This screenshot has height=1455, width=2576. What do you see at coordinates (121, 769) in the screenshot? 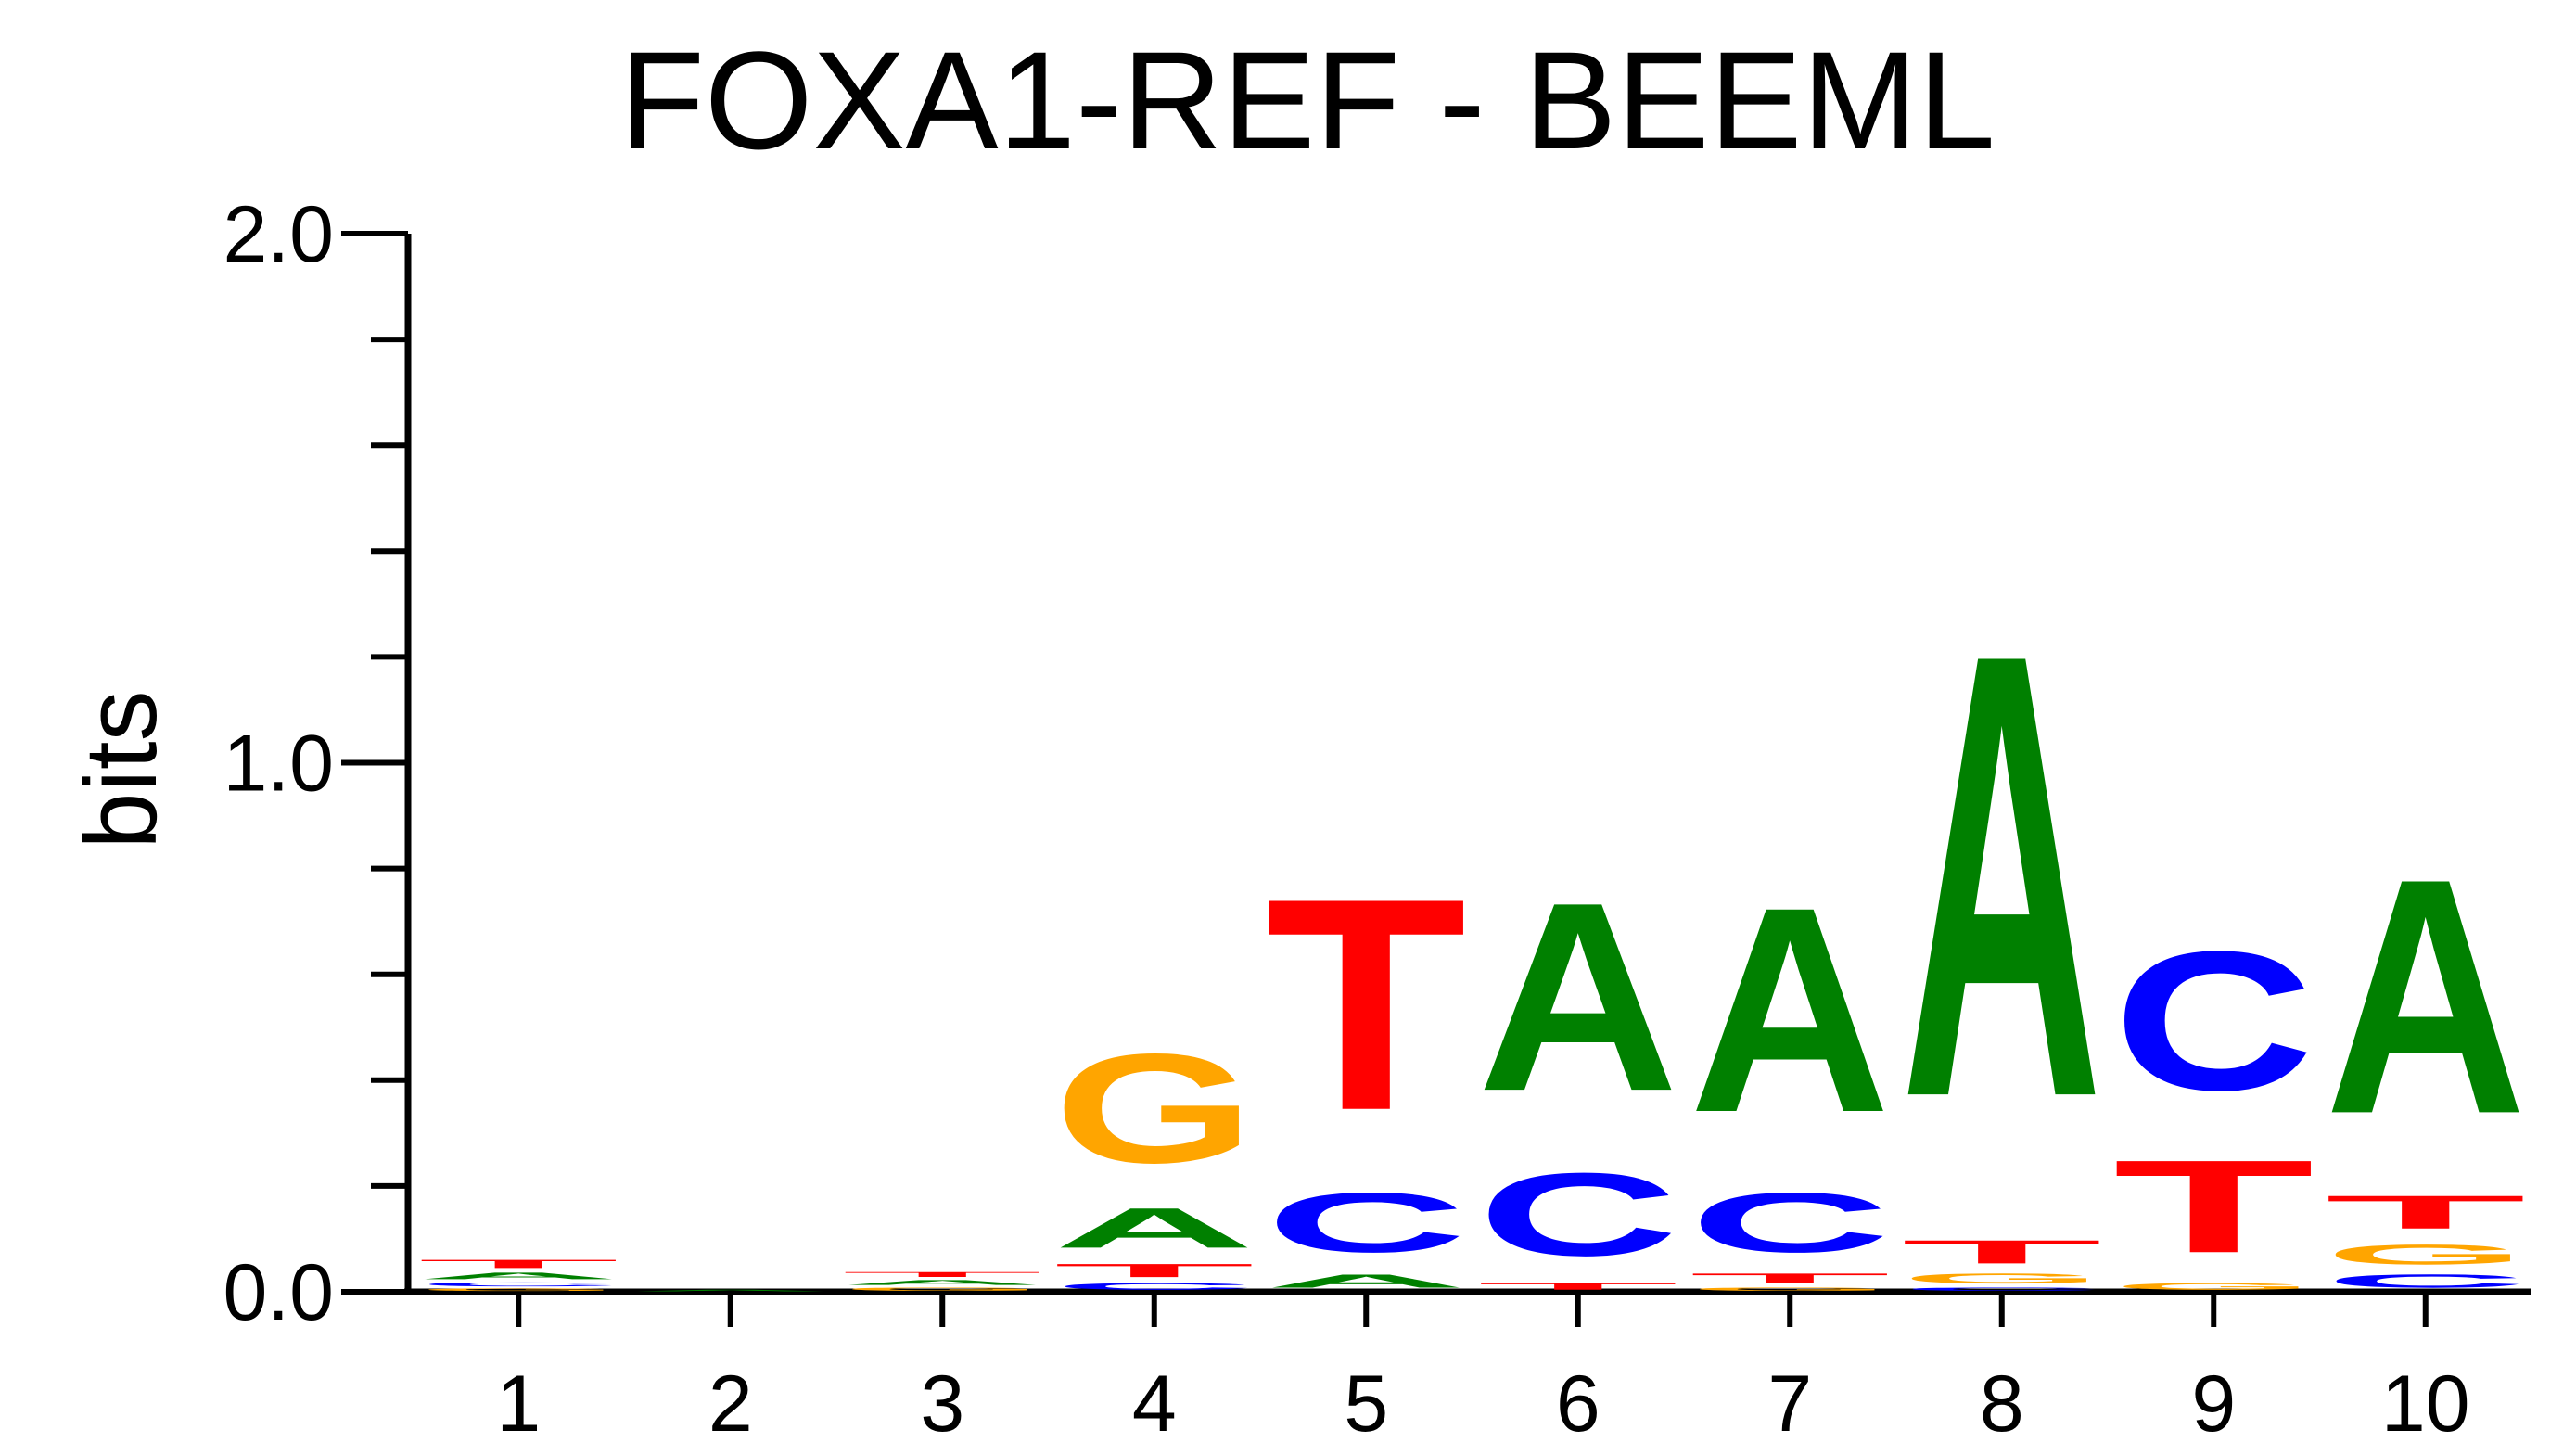
I see `y-axis-label: bits` at bounding box center [121, 769].